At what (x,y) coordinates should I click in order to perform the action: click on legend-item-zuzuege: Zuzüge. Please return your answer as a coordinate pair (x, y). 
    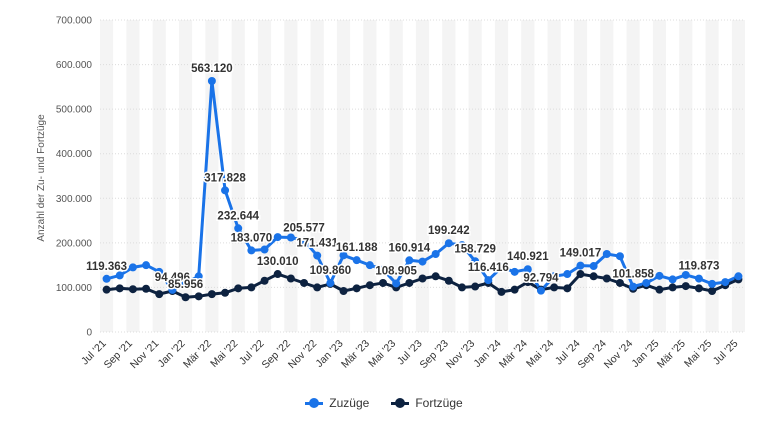
    Looking at the image, I should click on (337, 403).